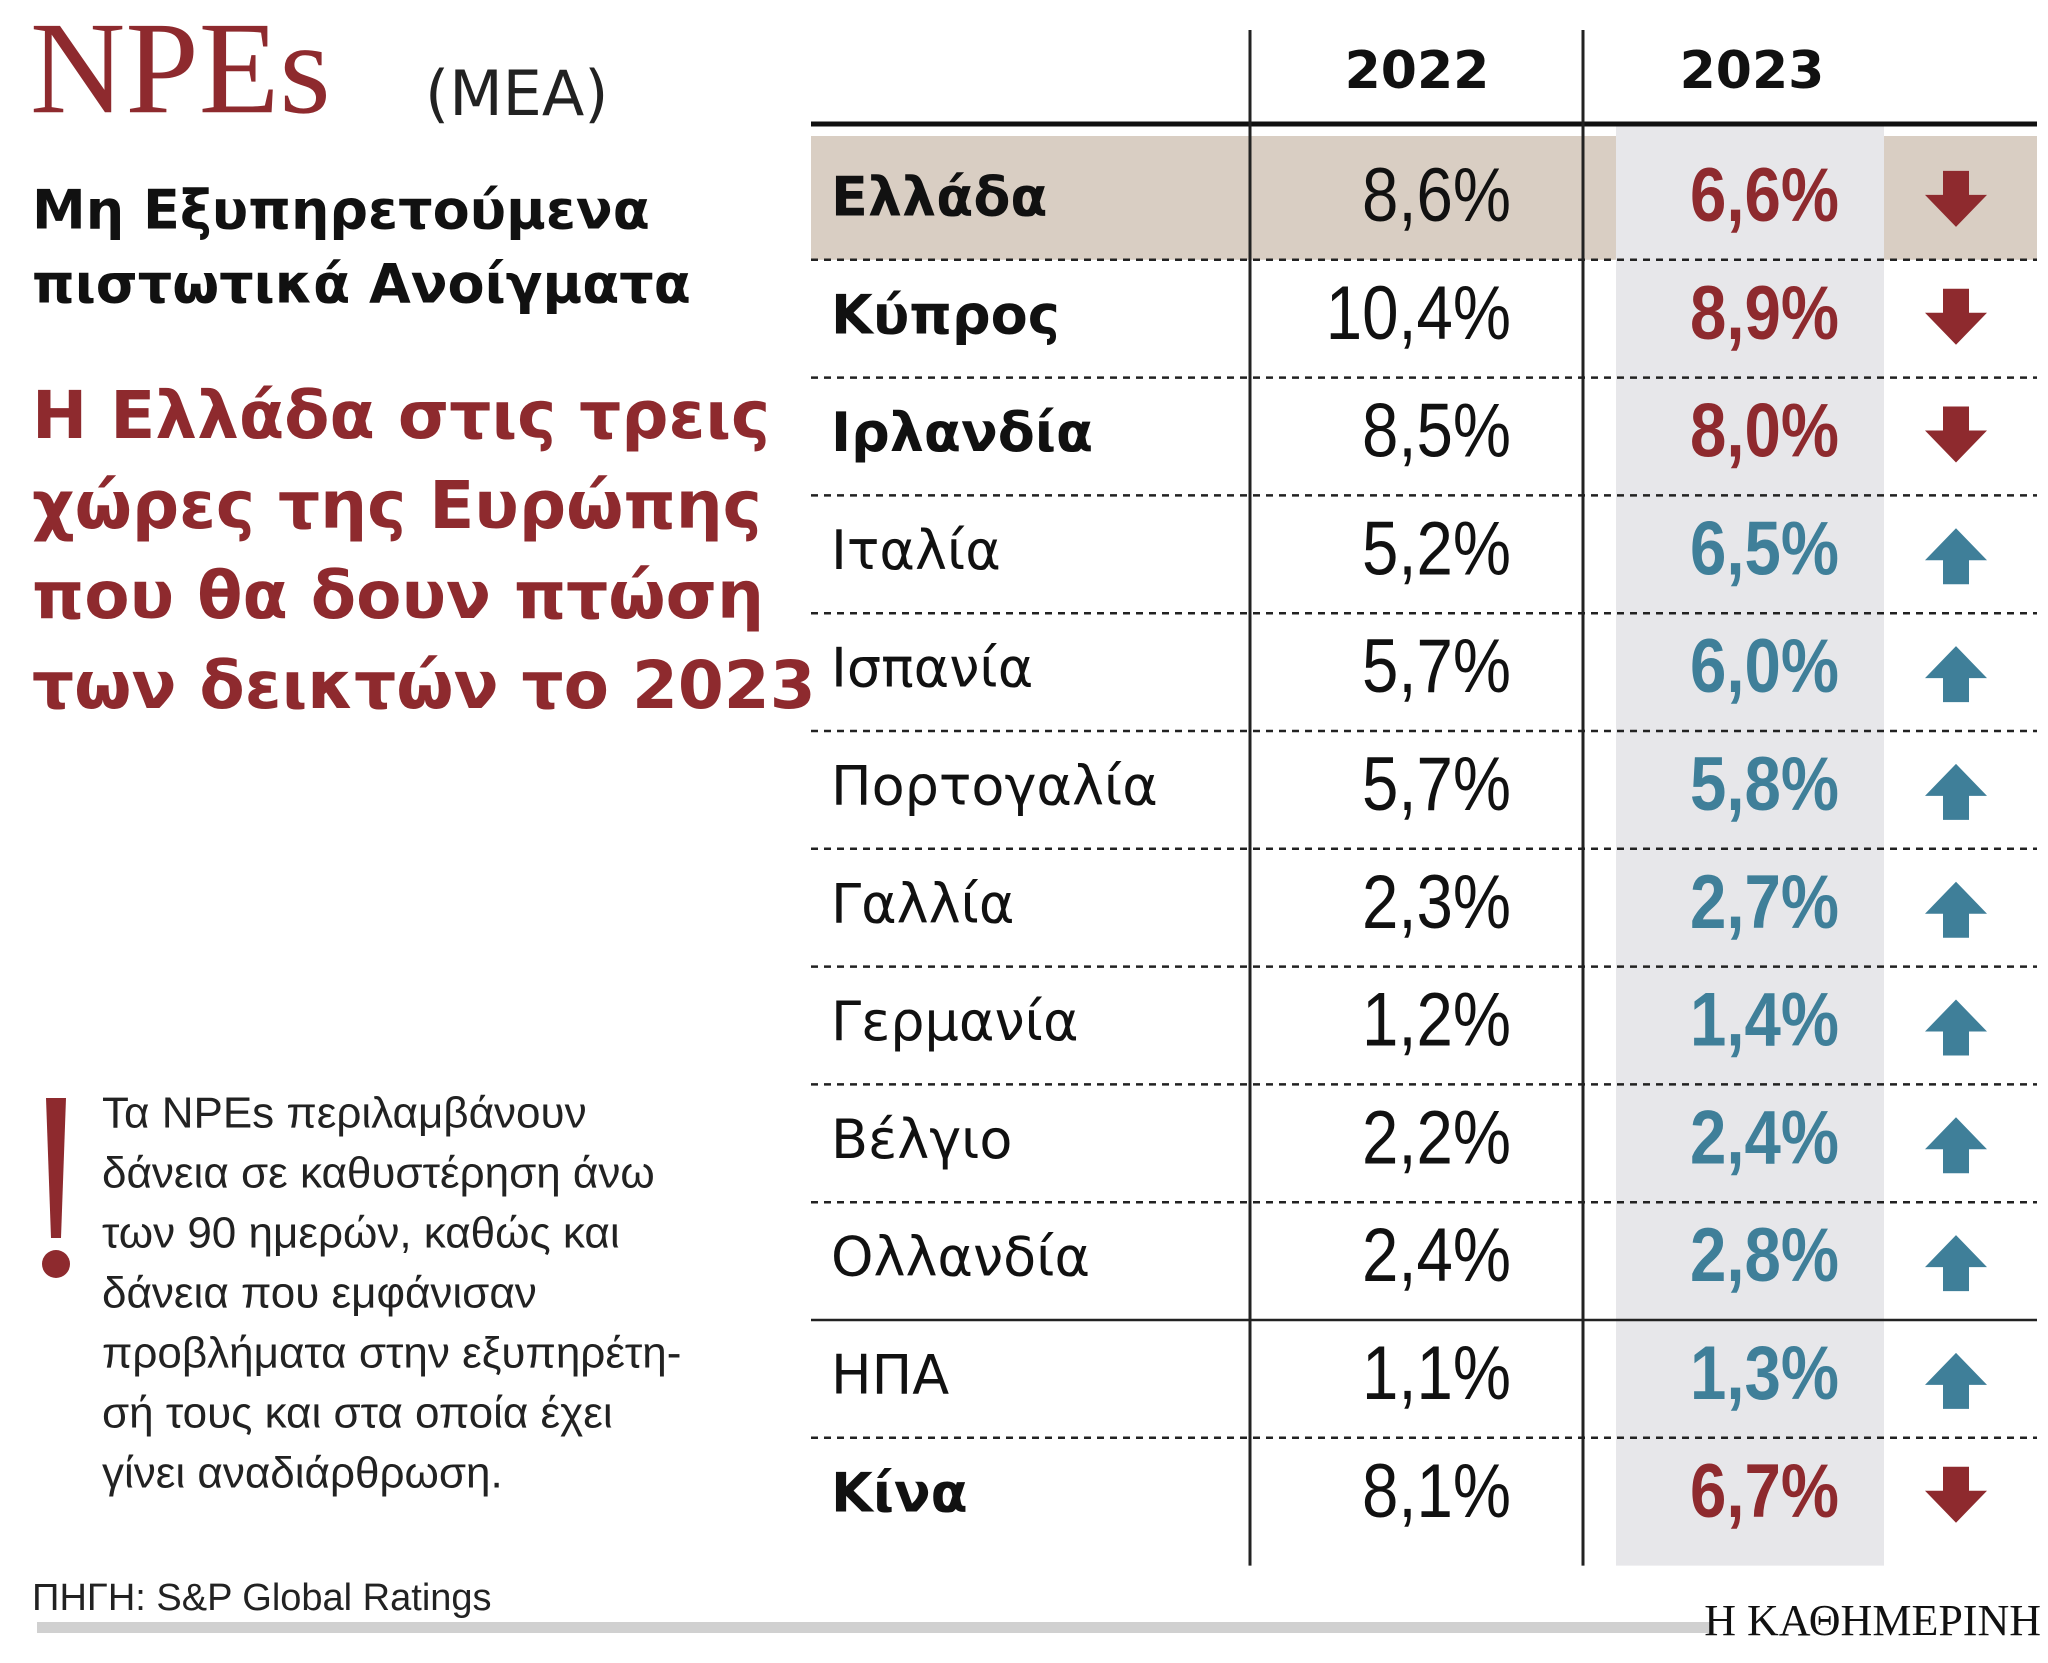 Image resolution: width=2048 pixels, height=1663 pixels. Describe the element at coordinates (890, 1375) in the screenshot. I see `country: ΗΠΑ` at that location.